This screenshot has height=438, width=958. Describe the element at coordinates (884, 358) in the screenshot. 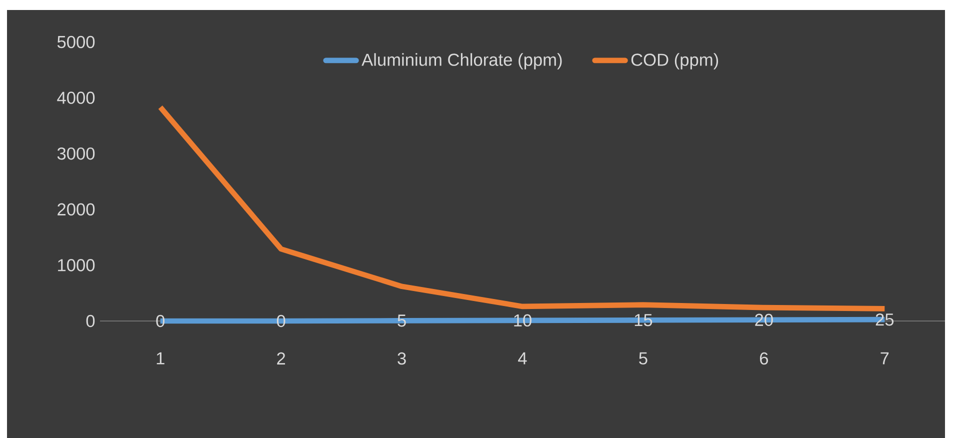

I see `x-tick-label: 7` at that location.